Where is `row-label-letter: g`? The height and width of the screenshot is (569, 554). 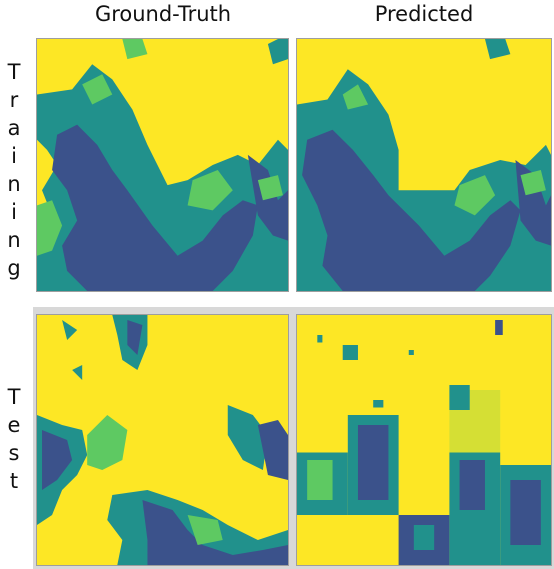
row-label-letter: g is located at coordinates (14, 268).